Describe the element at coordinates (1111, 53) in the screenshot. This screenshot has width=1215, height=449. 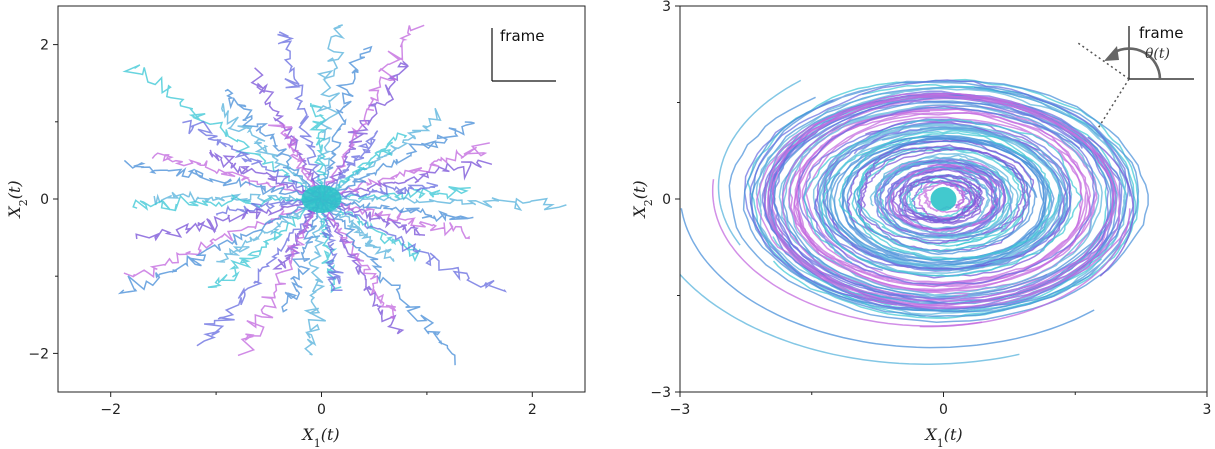
I see `right-inset-arrowhead-icon` at that location.